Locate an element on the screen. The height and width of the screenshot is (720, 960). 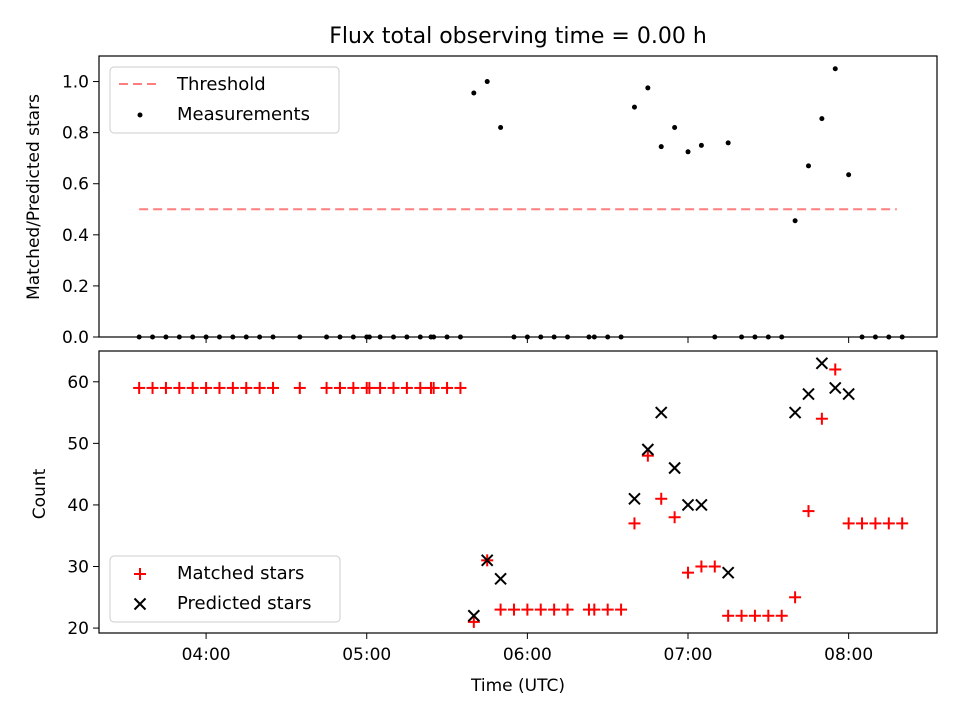
legend-measurement-swatch is located at coordinates (140, 115).